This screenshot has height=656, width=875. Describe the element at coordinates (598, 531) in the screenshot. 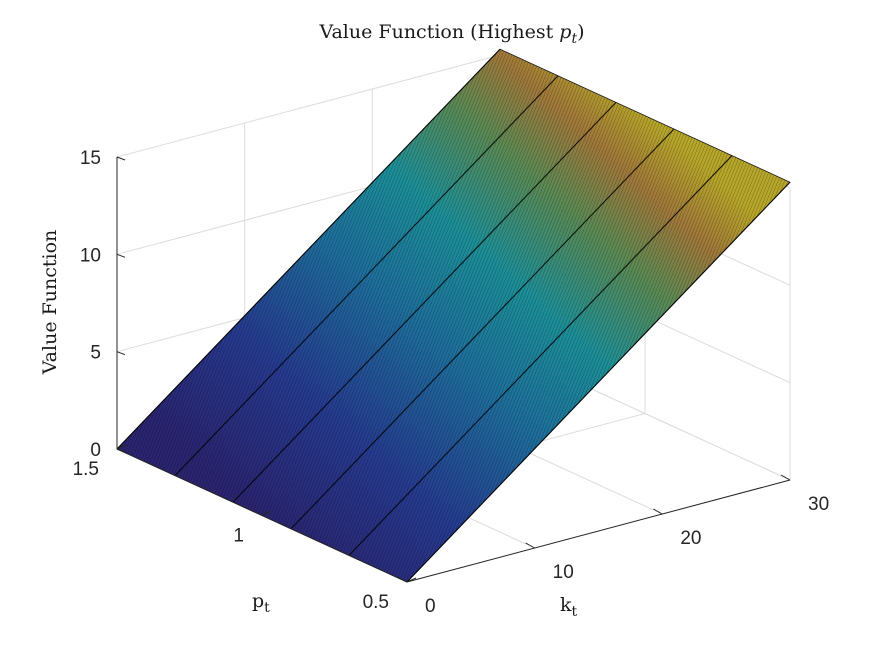

I see `k-axis-line` at that location.